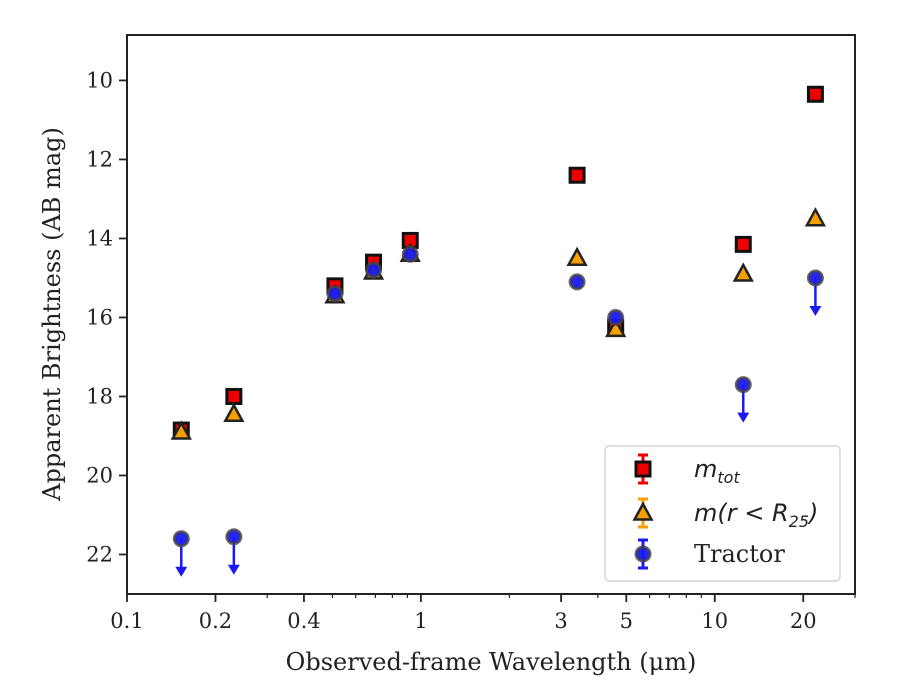 The height and width of the screenshot is (700, 900). Describe the element at coordinates (491, 662) in the screenshot. I see `x-axis-label: Observed-frame Wavelength (μm)` at that location.